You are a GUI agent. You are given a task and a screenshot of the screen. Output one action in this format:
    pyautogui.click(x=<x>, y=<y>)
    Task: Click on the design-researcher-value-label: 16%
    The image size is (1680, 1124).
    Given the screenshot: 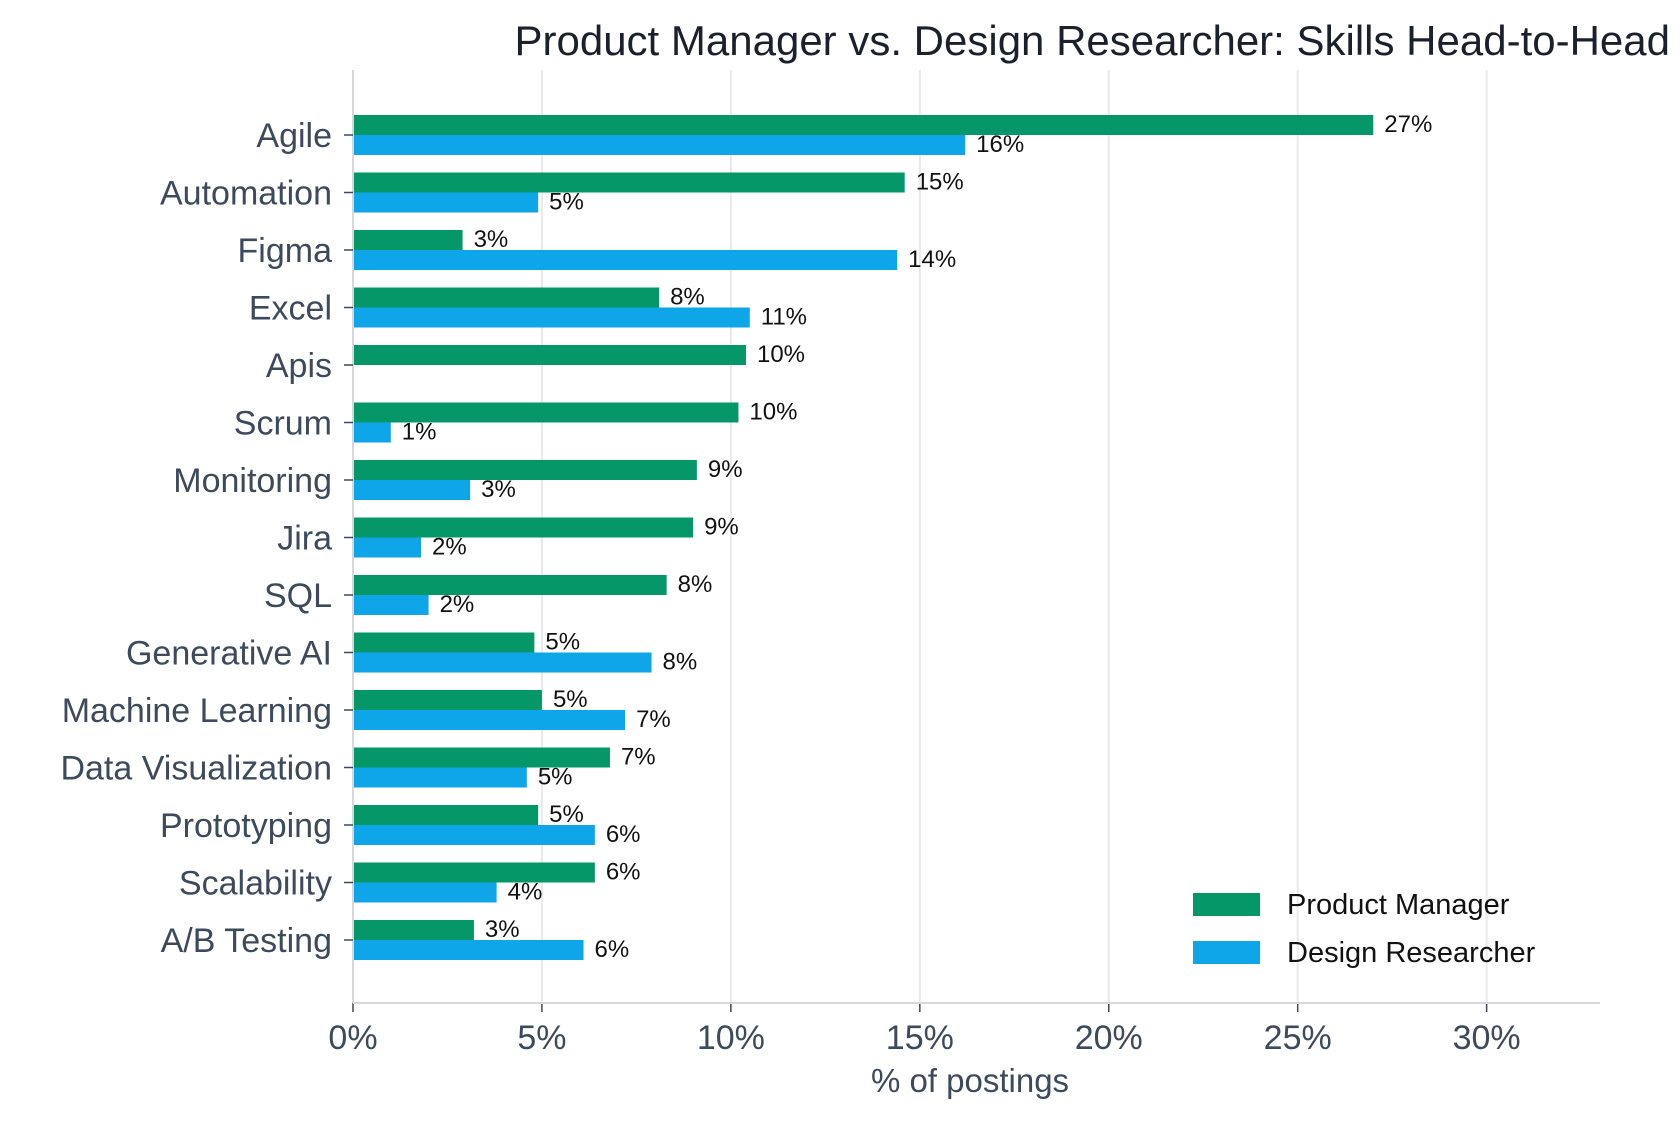 What is the action you would take?
    pyautogui.click(x=1000, y=144)
    